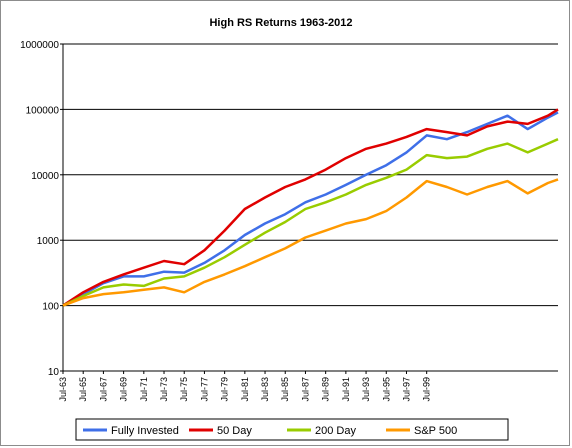 This screenshot has width=572, height=448. Describe the element at coordinates (265, 389) in the screenshot. I see `x-tick-label: Jul-83` at that location.